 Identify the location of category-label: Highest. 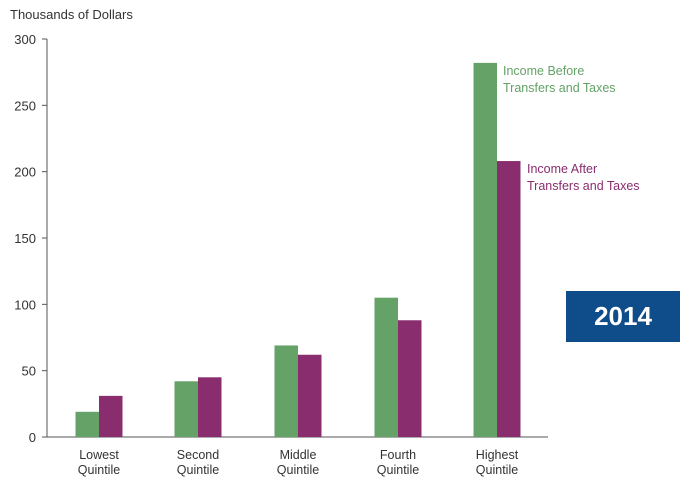
(497, 455).